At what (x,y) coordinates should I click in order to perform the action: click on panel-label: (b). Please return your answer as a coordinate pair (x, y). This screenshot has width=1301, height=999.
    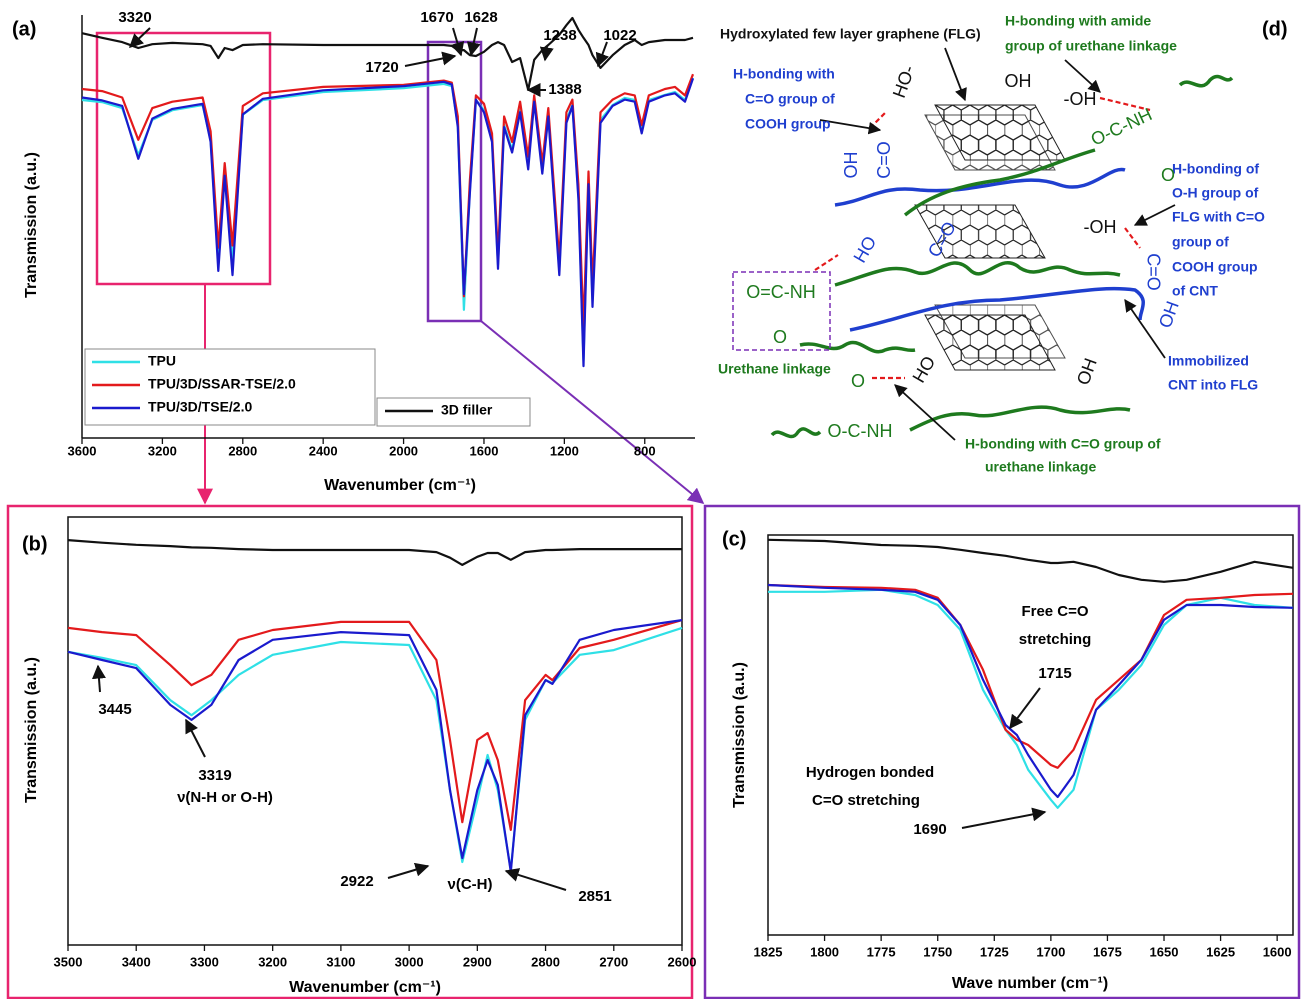
    Looking at the image, I should click on (35, 544).